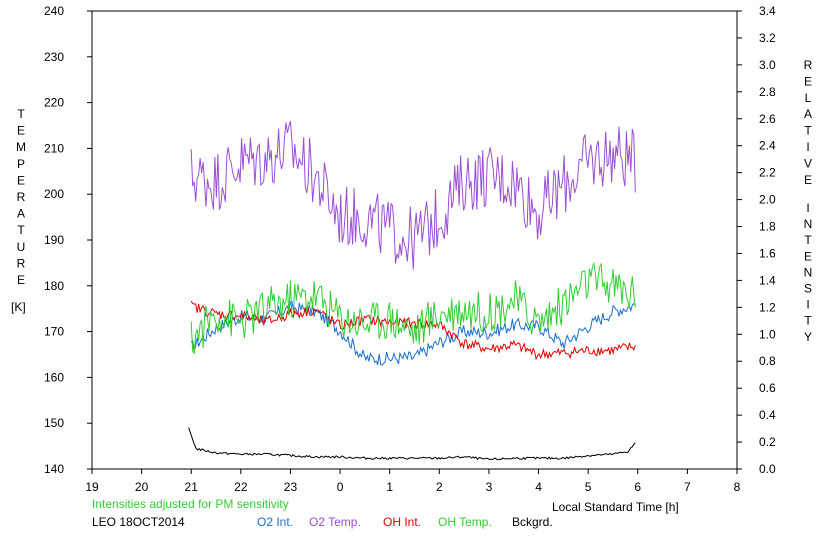 The image size is (828, 540). I want to click on left-tick-label: 200, so click(54, 194).